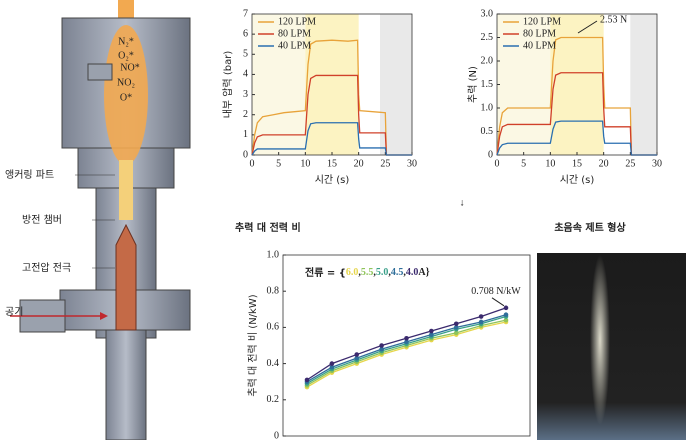  Describe the element at coordinates (29, 175) in the screenshot. I see `diagram-label: 앵커링 파트` at that location.